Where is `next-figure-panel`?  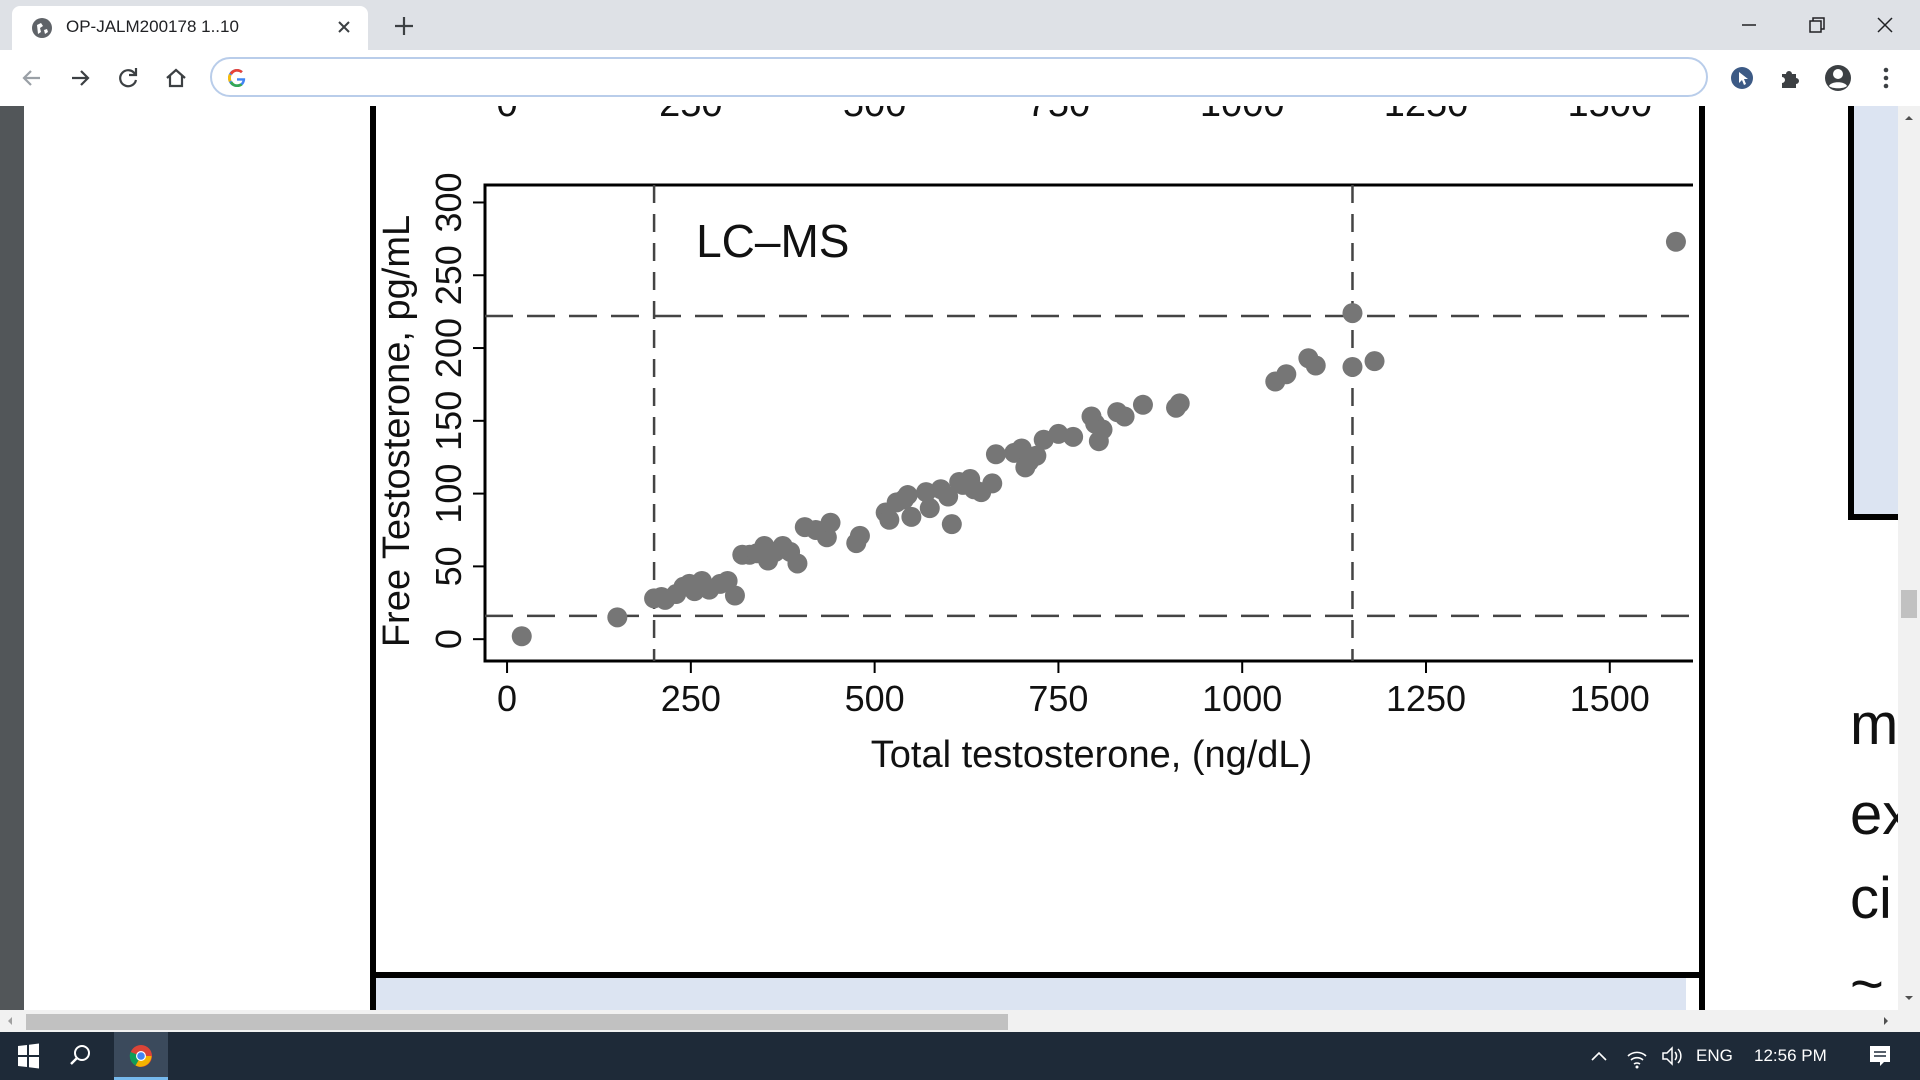 next-figure-panel is located at coordinates (1031, 994).